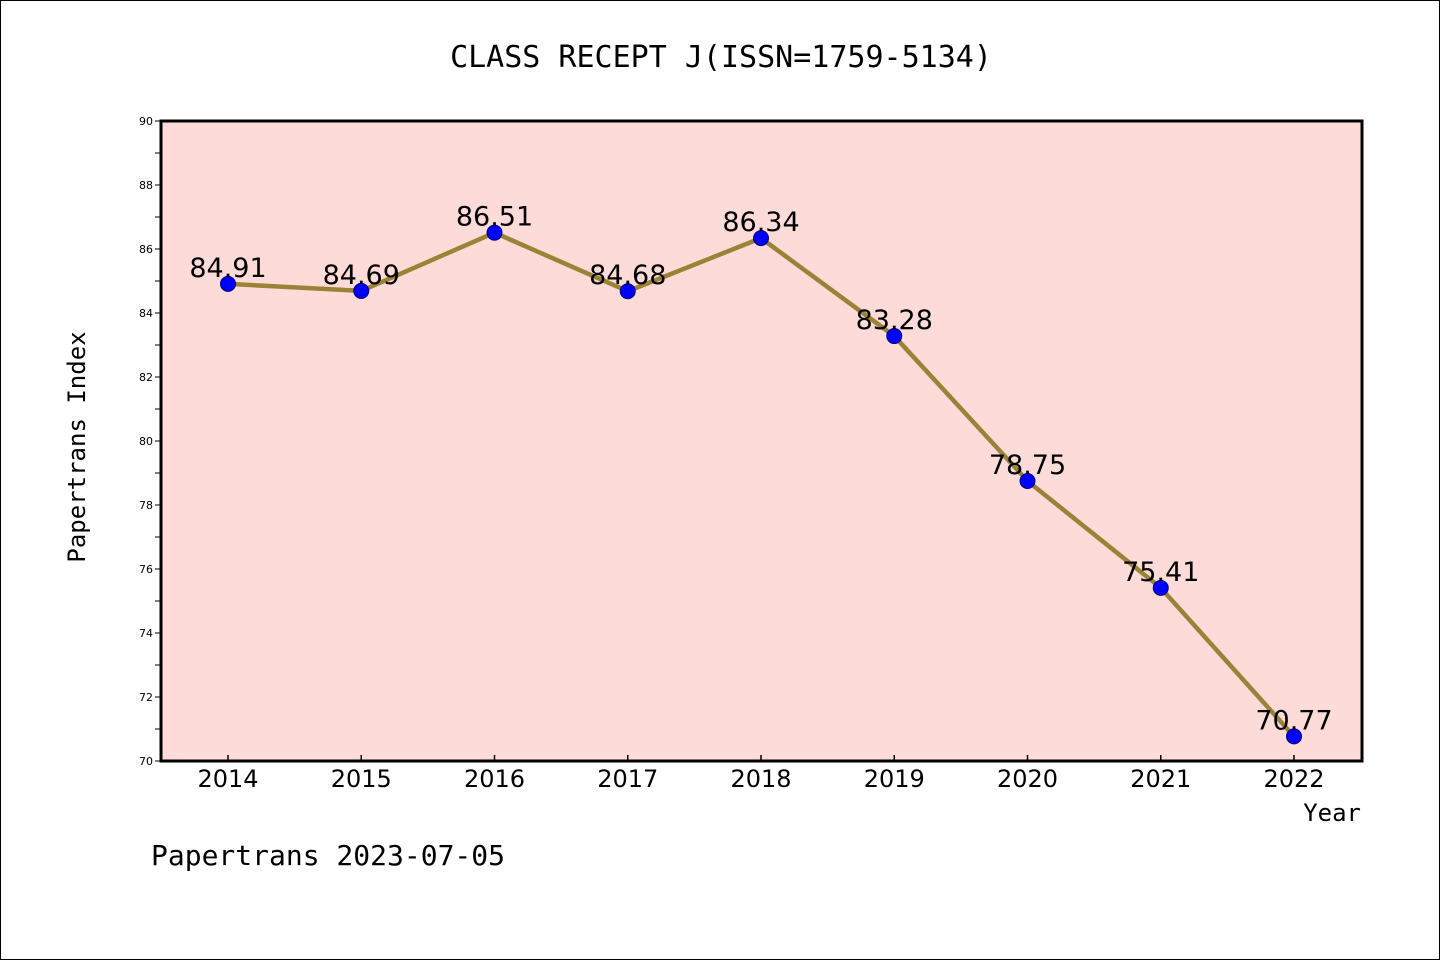 Image resolution: width=1440 pixels, height=961 pixels. Describe the element at coordinates (627, 779) in the screenshot. I see `x-tick-label: 2017` at that location.